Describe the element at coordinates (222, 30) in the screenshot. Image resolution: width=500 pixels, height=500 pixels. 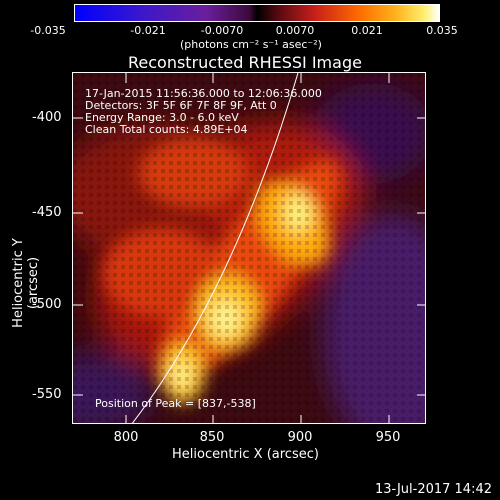
I see `colorbar-tick: -0.0070` at that location.